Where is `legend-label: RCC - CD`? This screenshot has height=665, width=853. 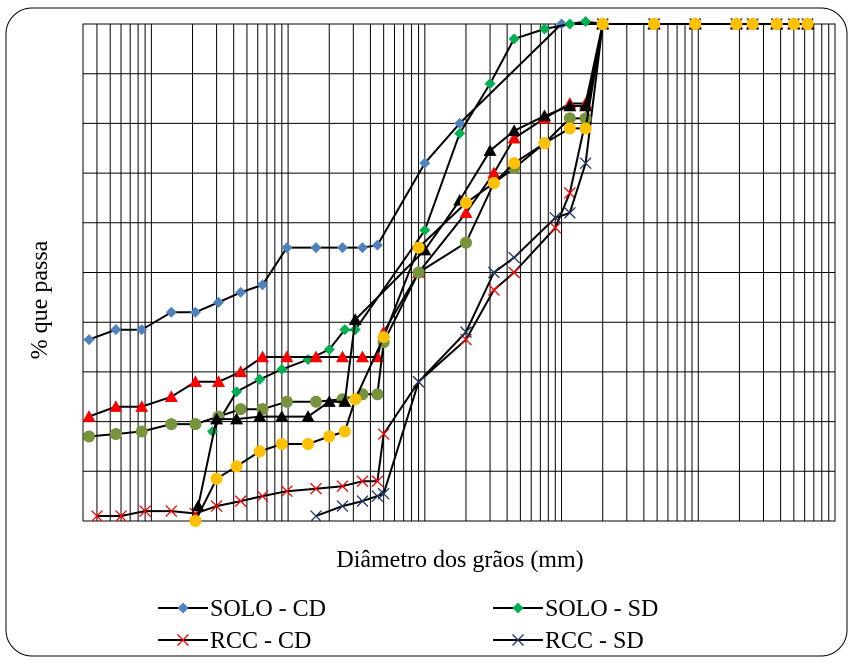 legend-label: RCC - CD is located at coordinates (260, 641).